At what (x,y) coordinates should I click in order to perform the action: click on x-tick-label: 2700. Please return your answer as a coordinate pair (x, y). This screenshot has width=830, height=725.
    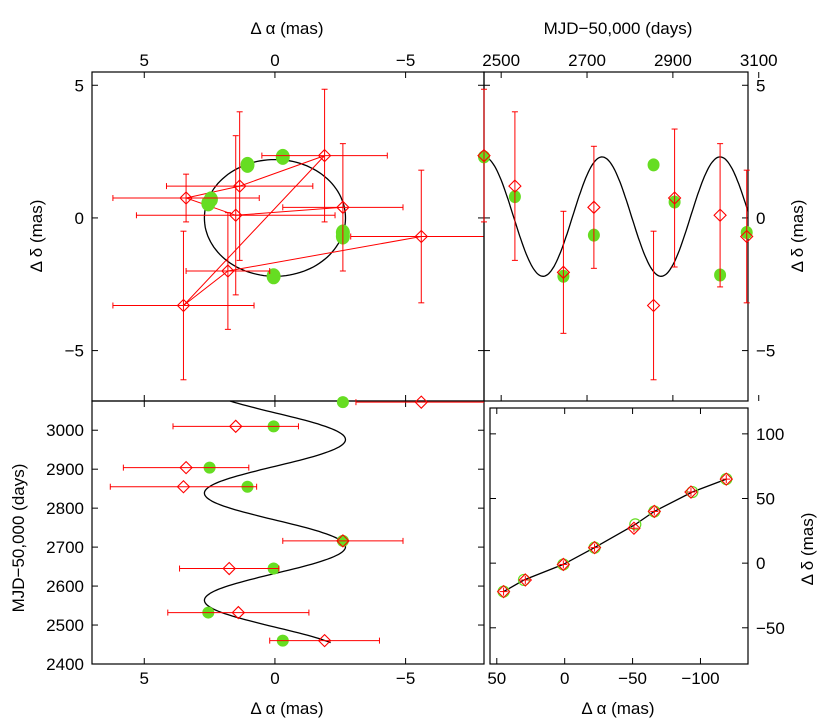
    Looking at the image, I should click on (587, 60).